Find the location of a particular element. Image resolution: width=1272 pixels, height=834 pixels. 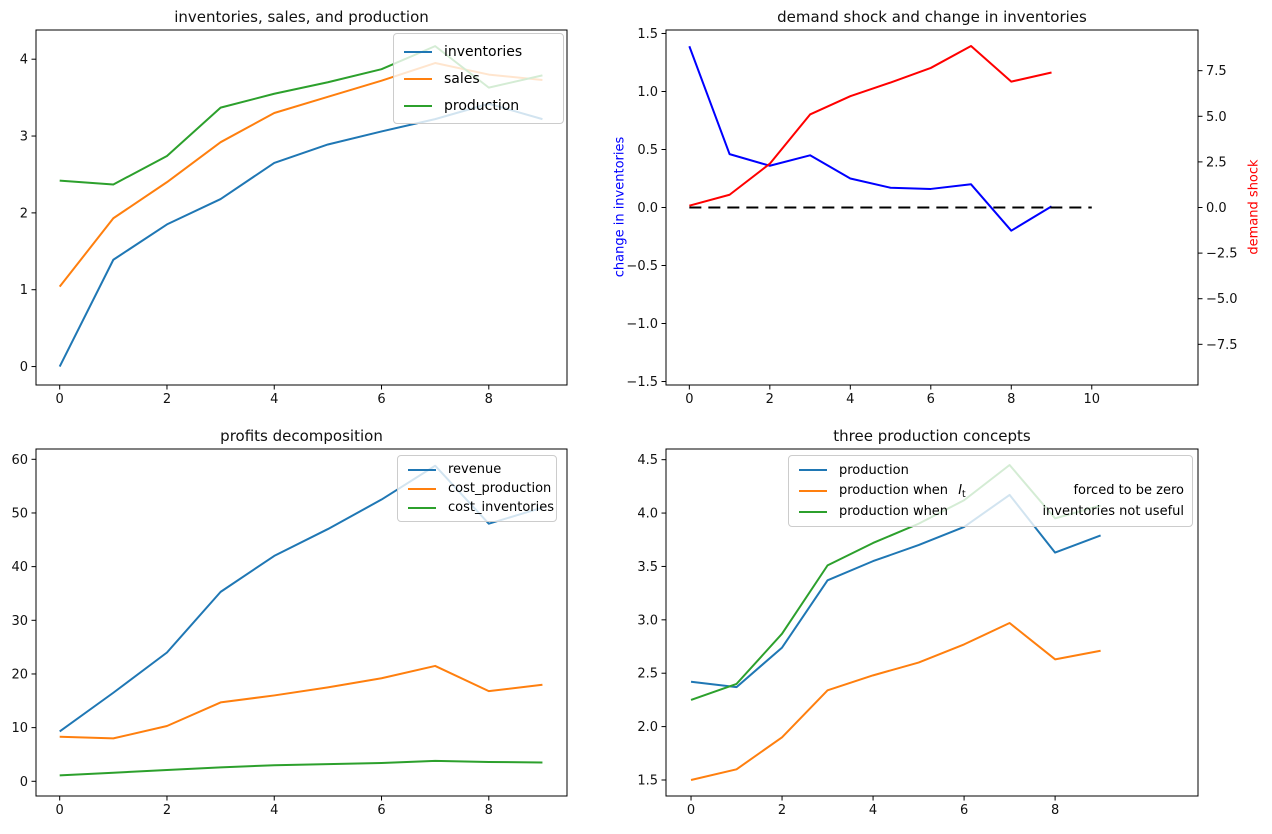

legend-entry: sales is located at coordinates (479, 79).